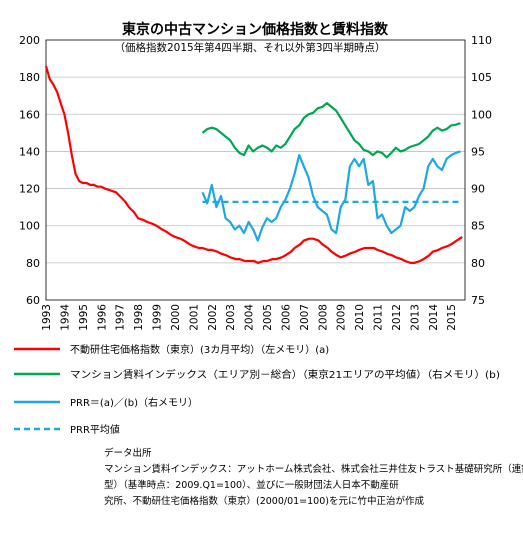  I want to click on x-tick-label: 1999, so click(158, 317).